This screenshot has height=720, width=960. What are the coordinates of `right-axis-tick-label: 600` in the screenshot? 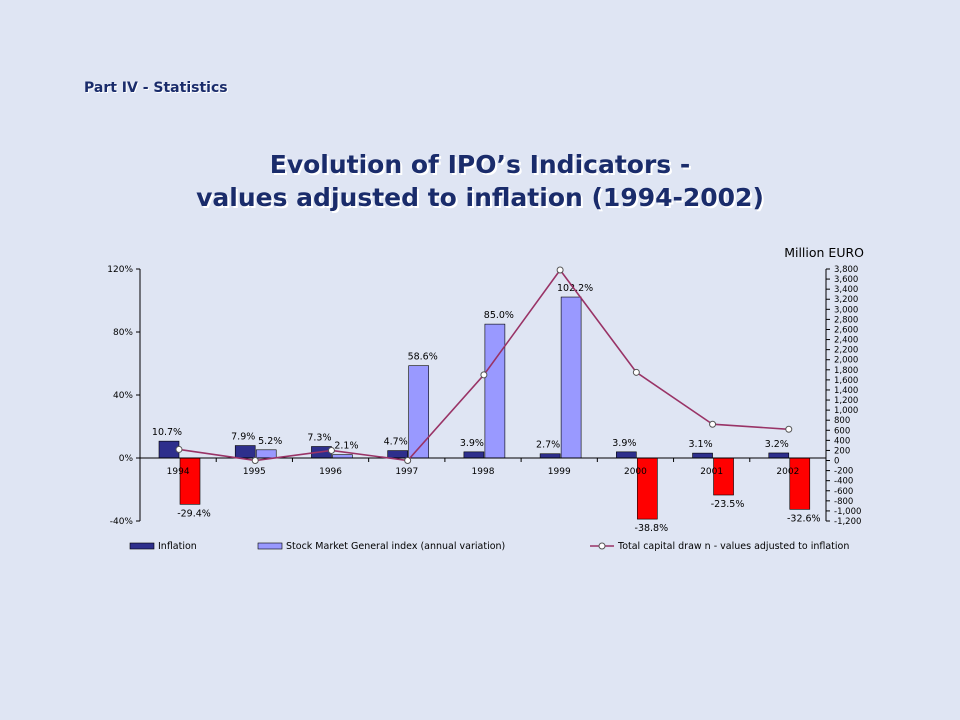 It's located at (842, 431).